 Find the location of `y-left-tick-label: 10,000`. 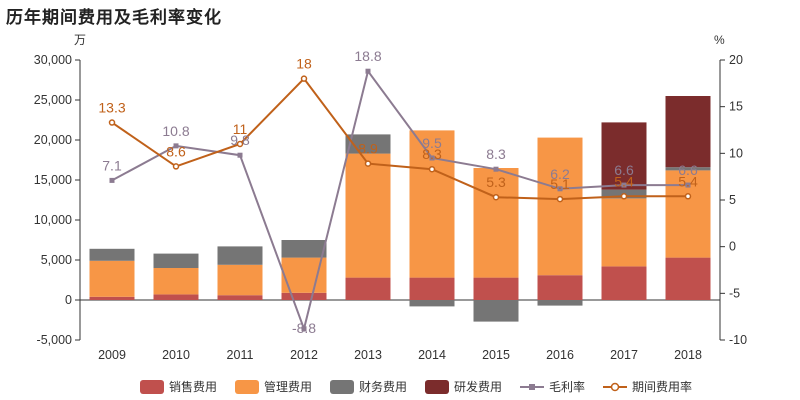

y-left-tick-label: 10,000 is located at coordinates (53, 220).